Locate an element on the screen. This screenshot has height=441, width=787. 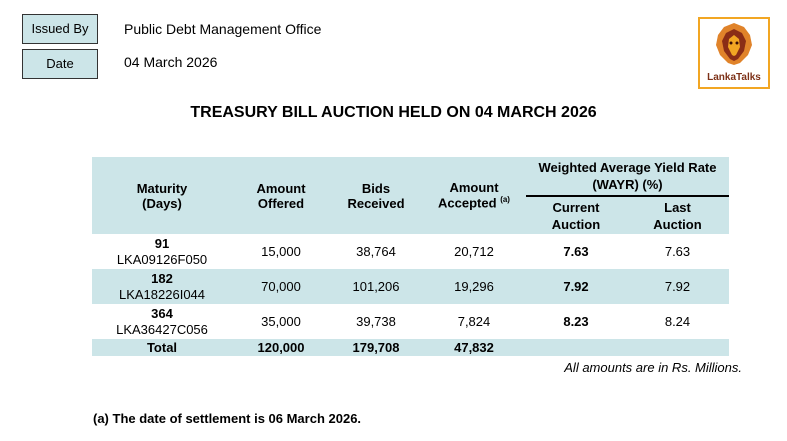
last-yield-cell: 7.63 is located at coordinates (677, 251).